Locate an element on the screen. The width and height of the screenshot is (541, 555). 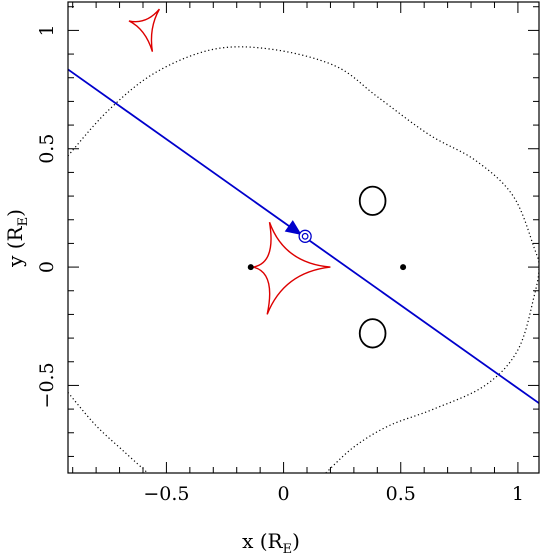
outer-critical-curve-lower-left is located at coordinates (108, 432).